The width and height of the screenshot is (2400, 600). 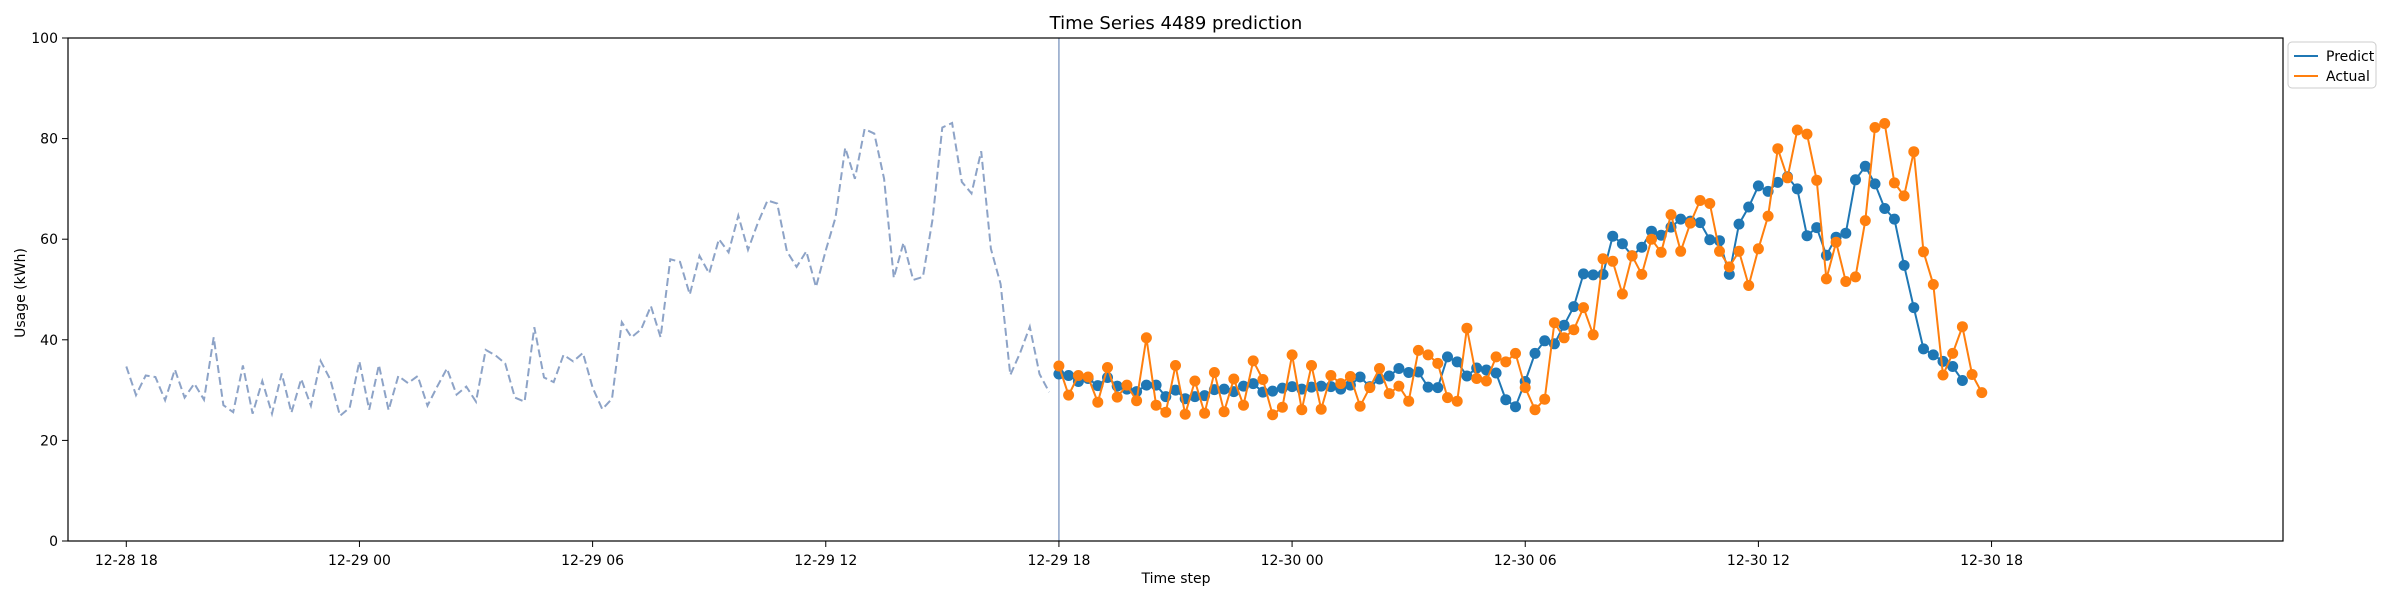 I want to click on x-tick-label: 12-29 12, so click(x=825, y=561).